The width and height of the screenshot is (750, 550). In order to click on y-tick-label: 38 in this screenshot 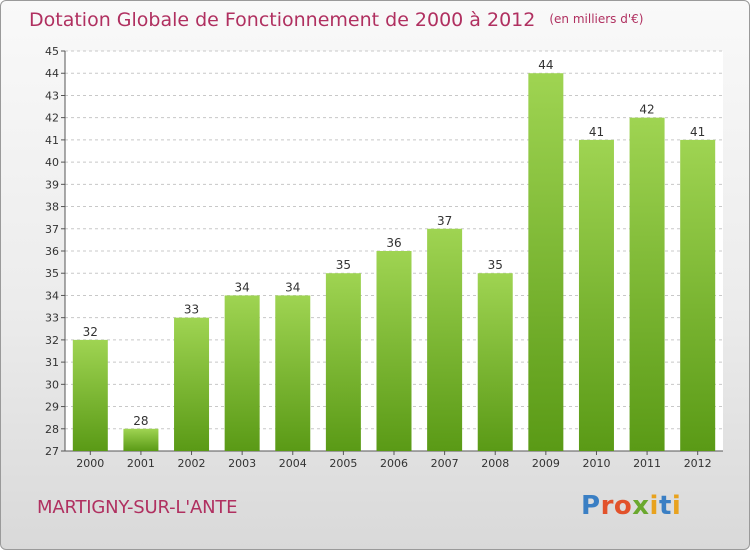, I will do `click(52, 207)`.